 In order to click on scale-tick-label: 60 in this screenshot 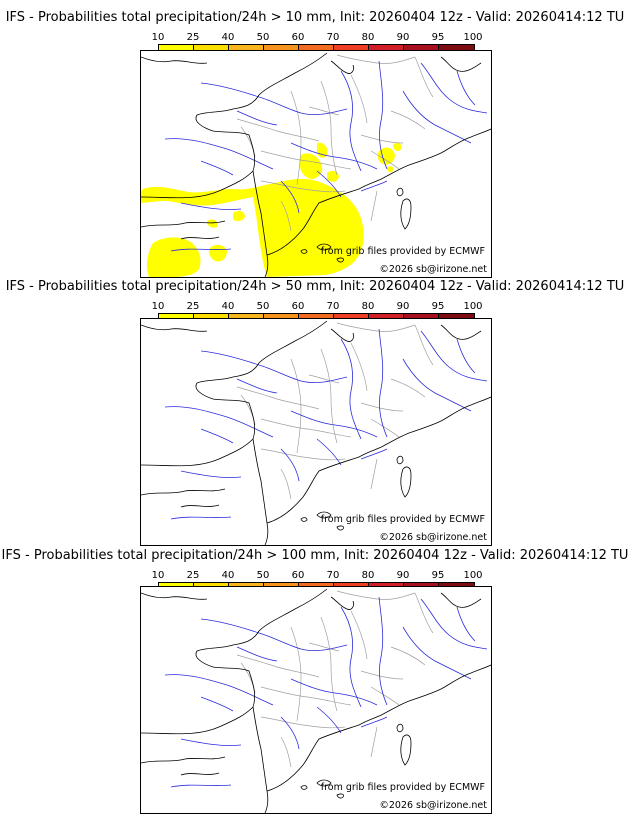, I will do `click(298, 37)`.